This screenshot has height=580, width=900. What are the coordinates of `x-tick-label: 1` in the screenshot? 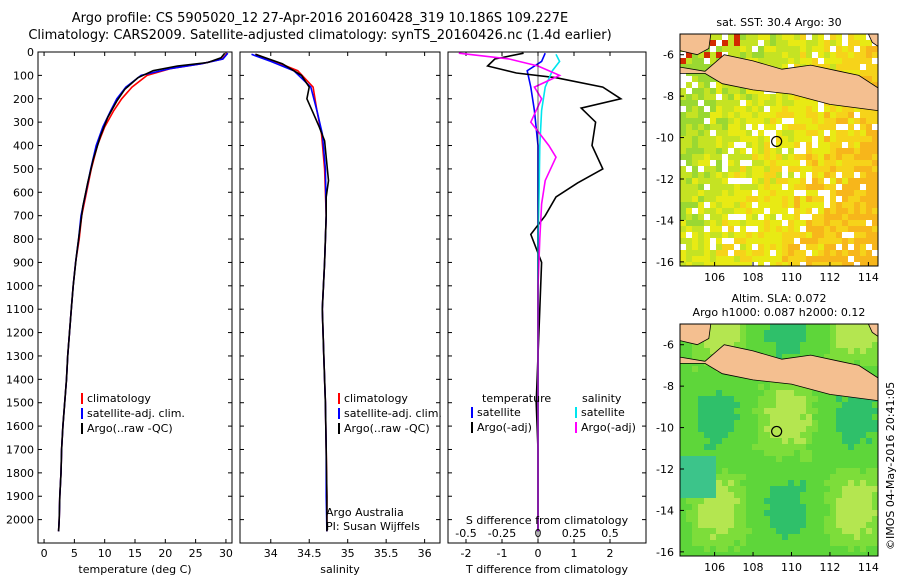 It's located at (574, 553).